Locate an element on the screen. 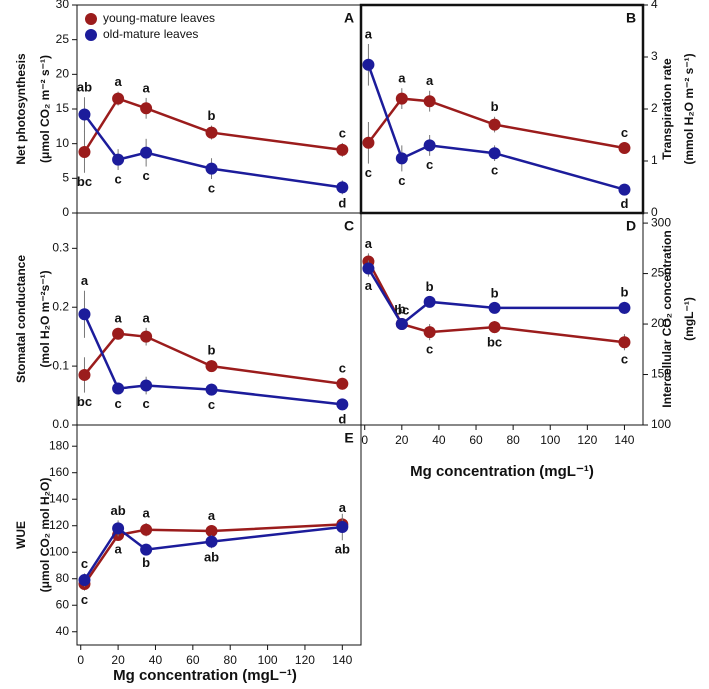  y-tick-label: 150 is located at coordinates (661, 374).